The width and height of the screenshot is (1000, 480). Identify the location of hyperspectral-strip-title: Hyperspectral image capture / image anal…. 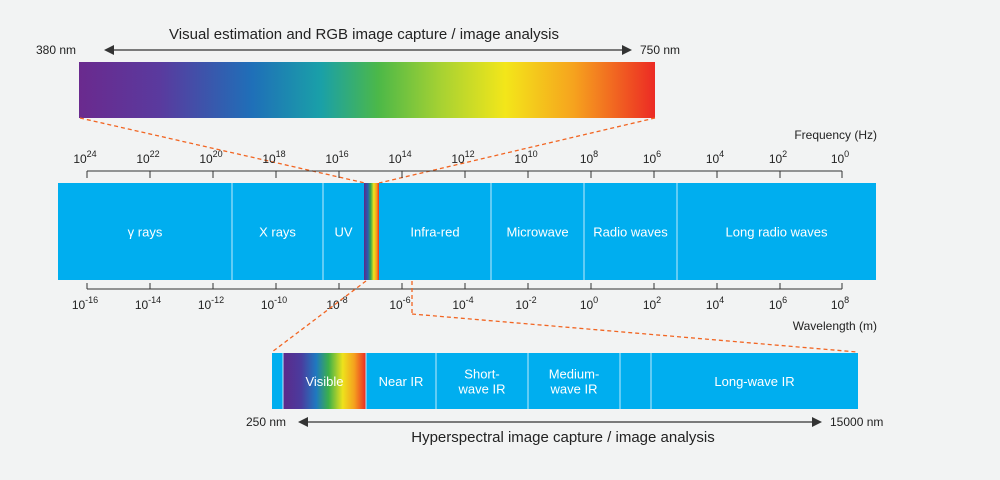
(562, 437).